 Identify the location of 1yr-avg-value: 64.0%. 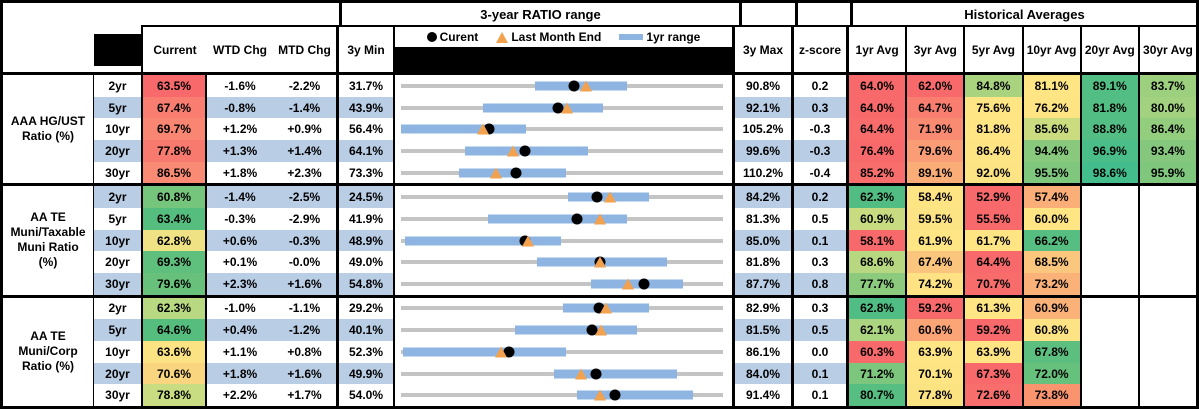
(876, 107).